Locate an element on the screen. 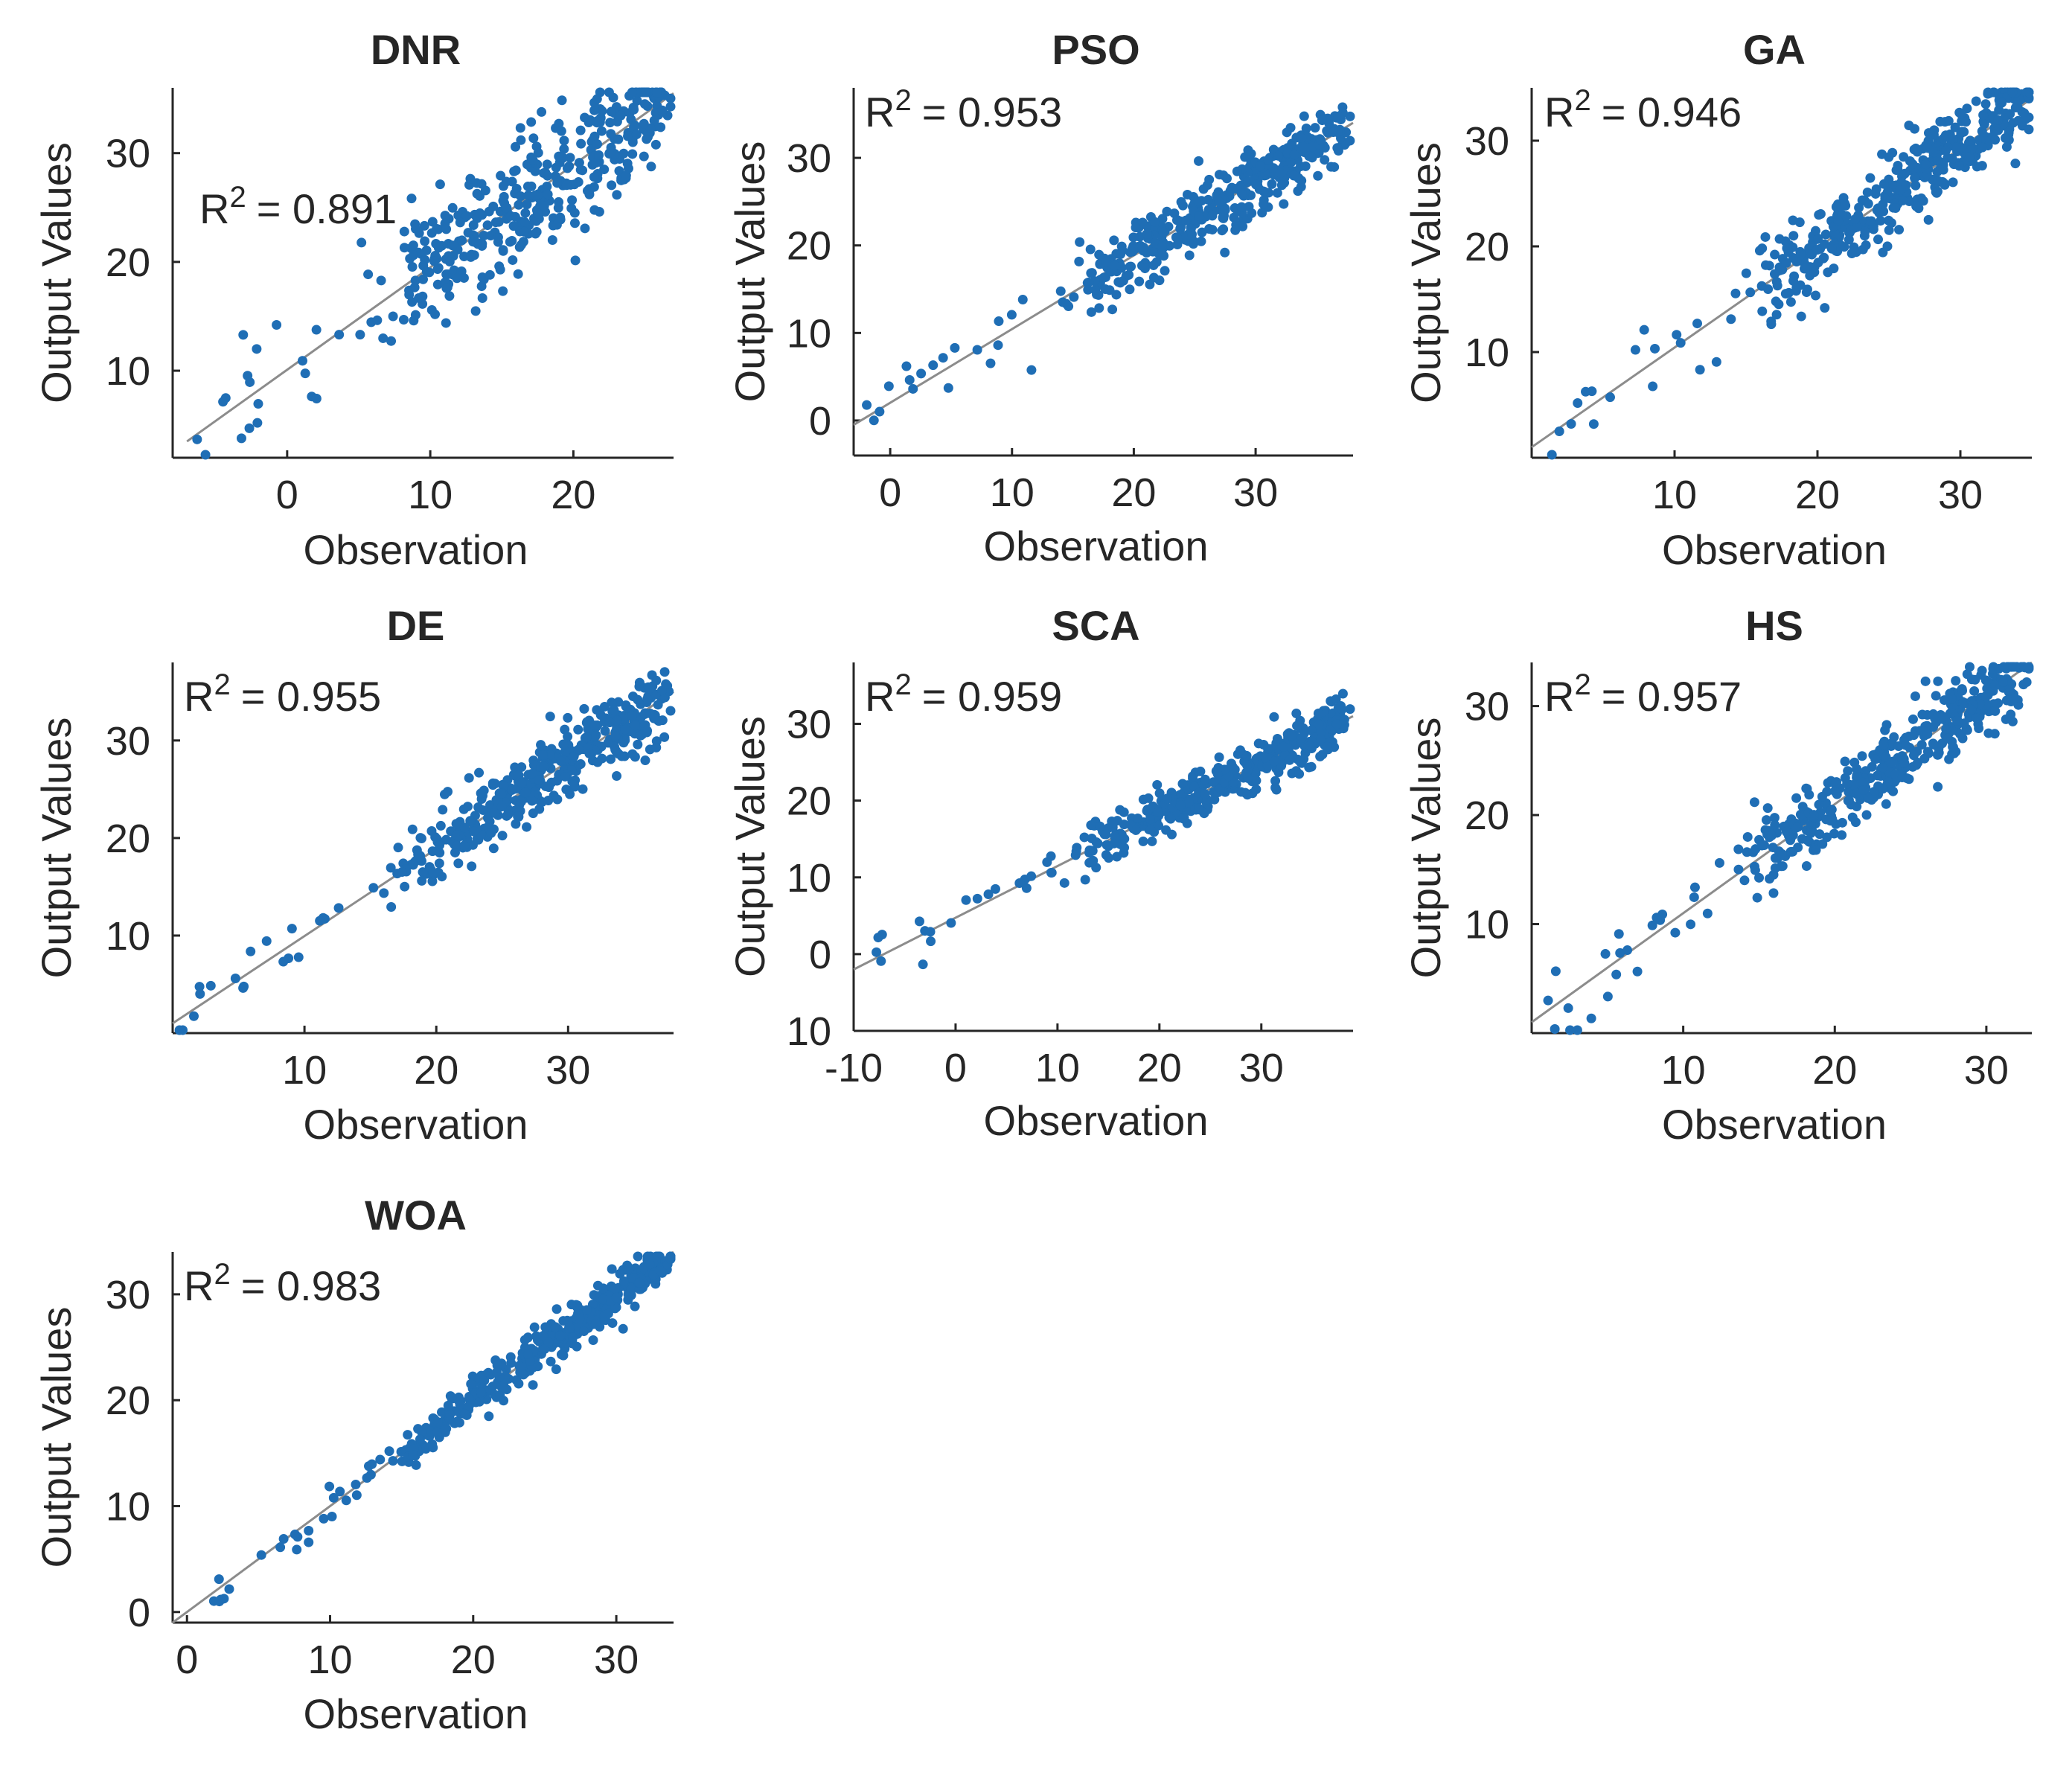 The height and width of the screenshot is (1767, 2072). y-axis-label: Output Values is located at coordinates (56, 272).